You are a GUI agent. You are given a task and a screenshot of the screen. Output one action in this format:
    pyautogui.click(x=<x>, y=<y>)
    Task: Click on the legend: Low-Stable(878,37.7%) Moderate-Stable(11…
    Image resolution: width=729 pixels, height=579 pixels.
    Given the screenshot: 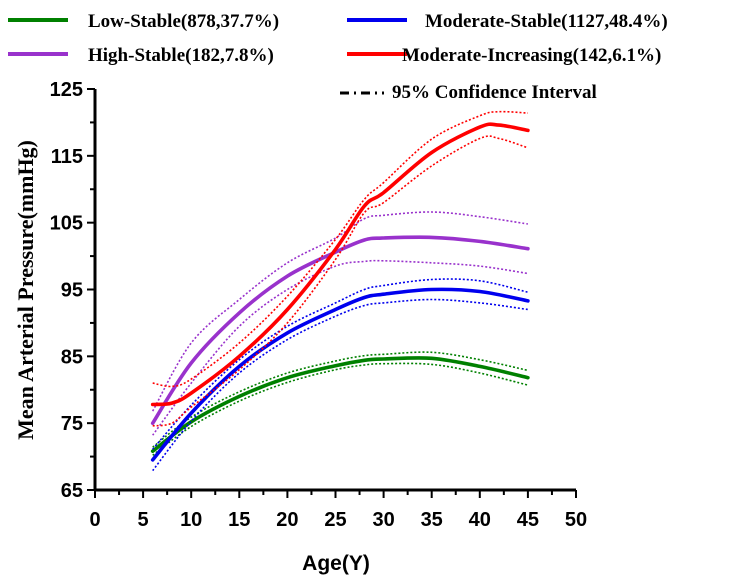 What is the action you would take?
    pyautogui.click(x=338, y=57)
    